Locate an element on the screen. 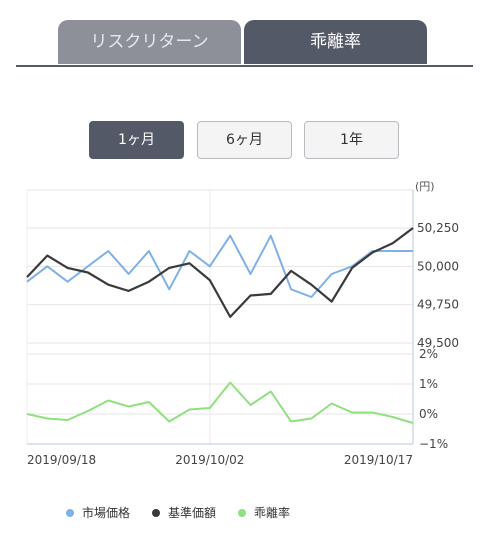 The image size is (488, 548). period-selector: 1ヶ月 6ヶ月 1年 is located at coordinates (244, 141).